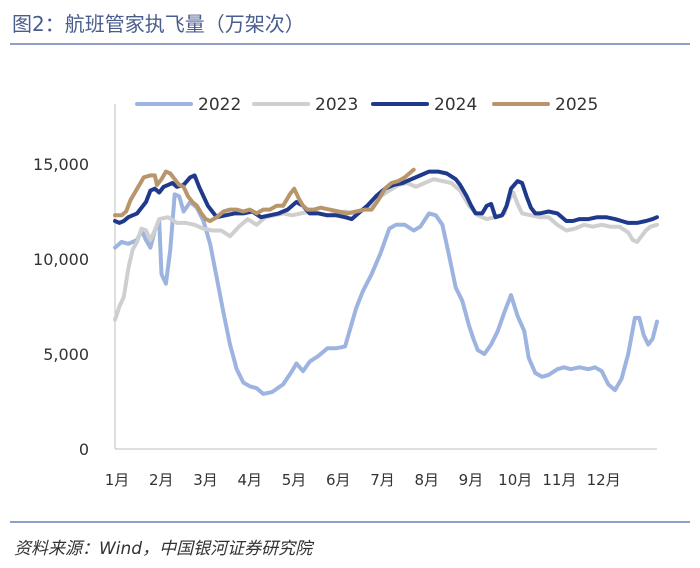 The image size is (700, 568). I want to click on x-tick-label: 1月, so click(117, 480).